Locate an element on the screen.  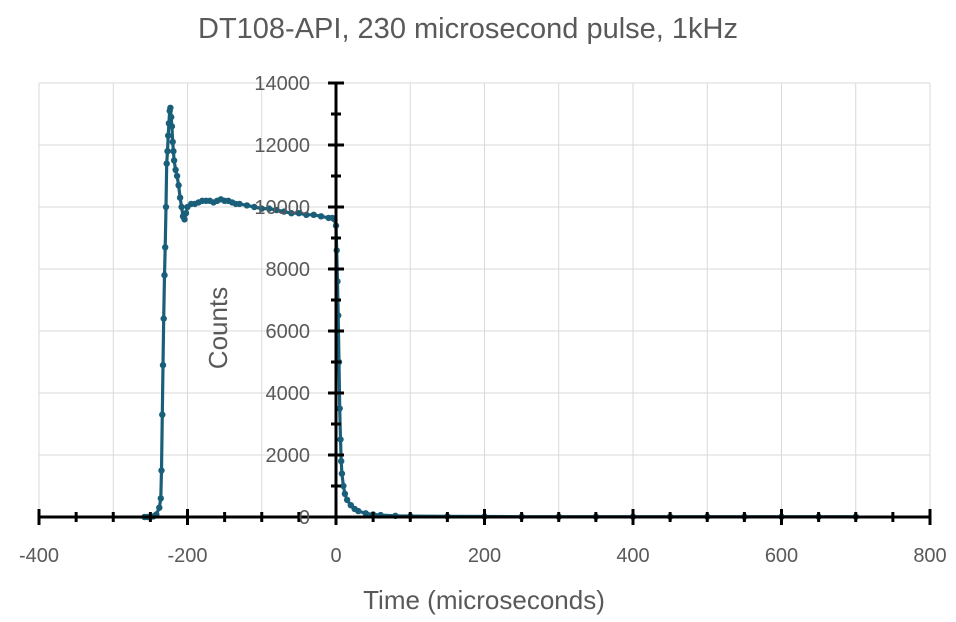
chart-title: DT108-API, 230 microsecond pulse, 1kHz is located at coordinates (468, 29).